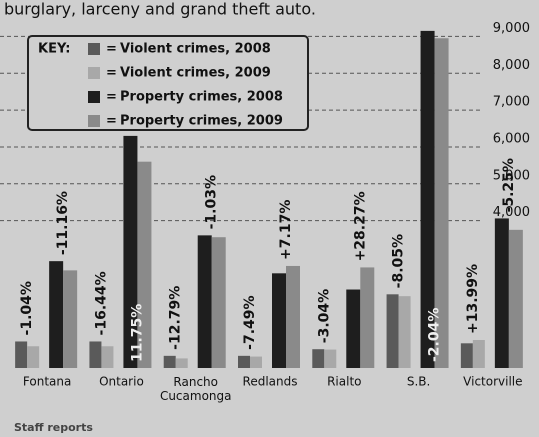 This screenshot has height=437, width=539. What do you see at coordinates (509, 185) in the screenshot?
I see `change-label: -5.25%` at bounding box center [509, 185].